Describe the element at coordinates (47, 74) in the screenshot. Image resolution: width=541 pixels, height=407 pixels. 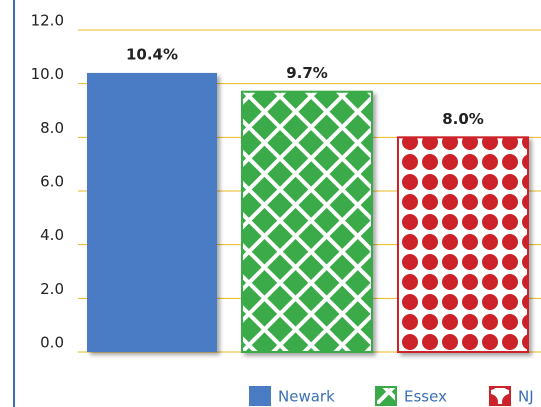
I see `y-tick-label: 10.0` at that location.